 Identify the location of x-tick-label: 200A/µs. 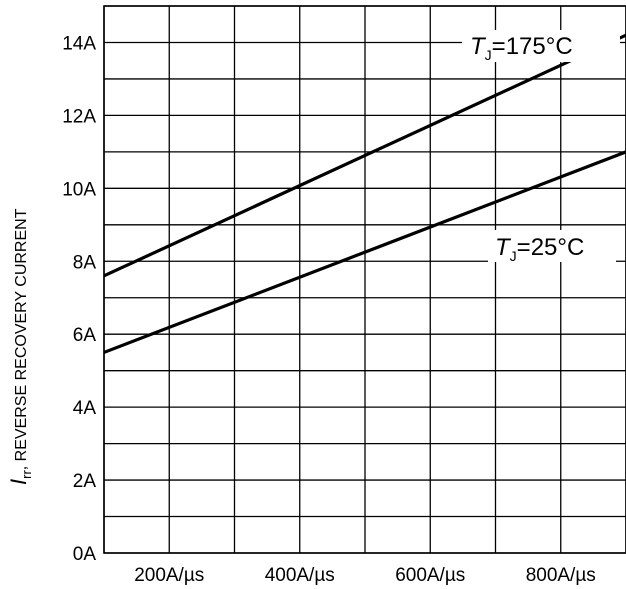
(169, 575).